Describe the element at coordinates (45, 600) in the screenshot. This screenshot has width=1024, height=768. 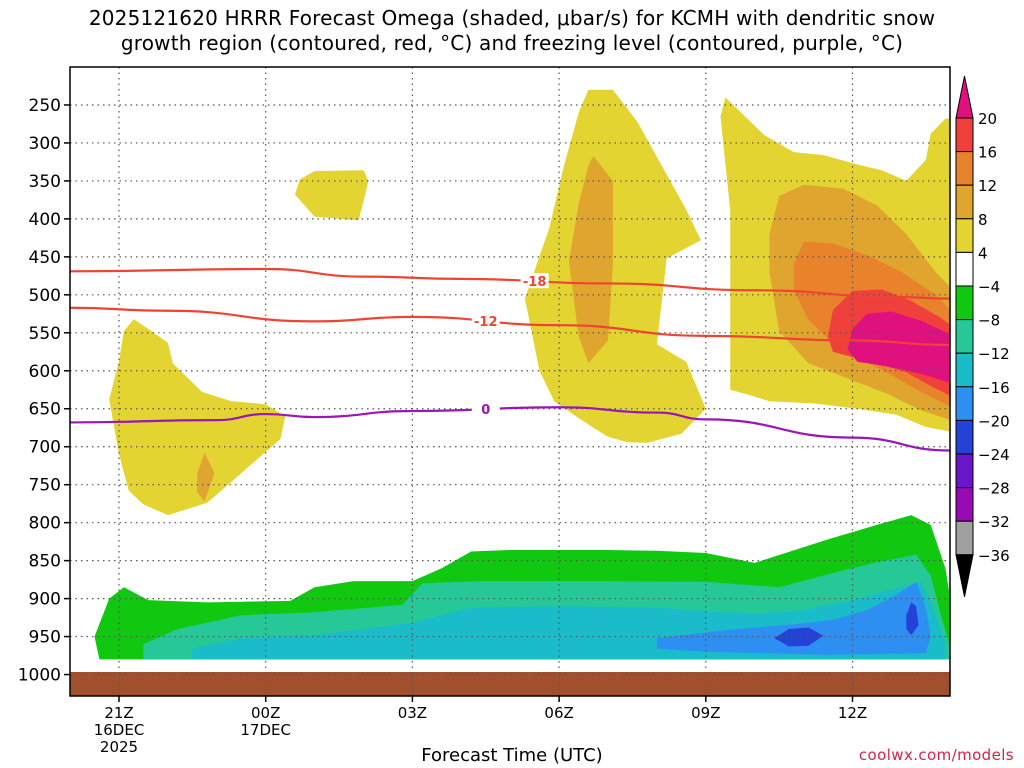
I see `y-tick-label: 900` at that location.